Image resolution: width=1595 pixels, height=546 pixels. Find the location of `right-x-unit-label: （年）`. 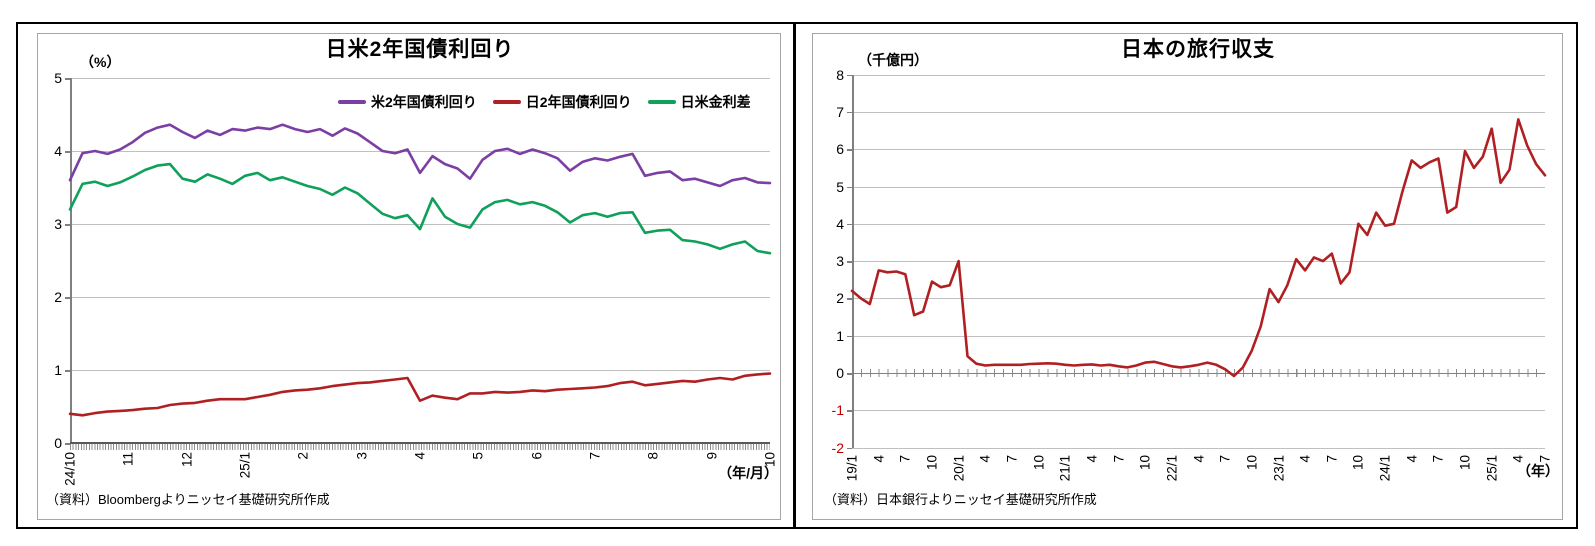

right-x-unit-label: （年） is located at coordinates (1538, 471).